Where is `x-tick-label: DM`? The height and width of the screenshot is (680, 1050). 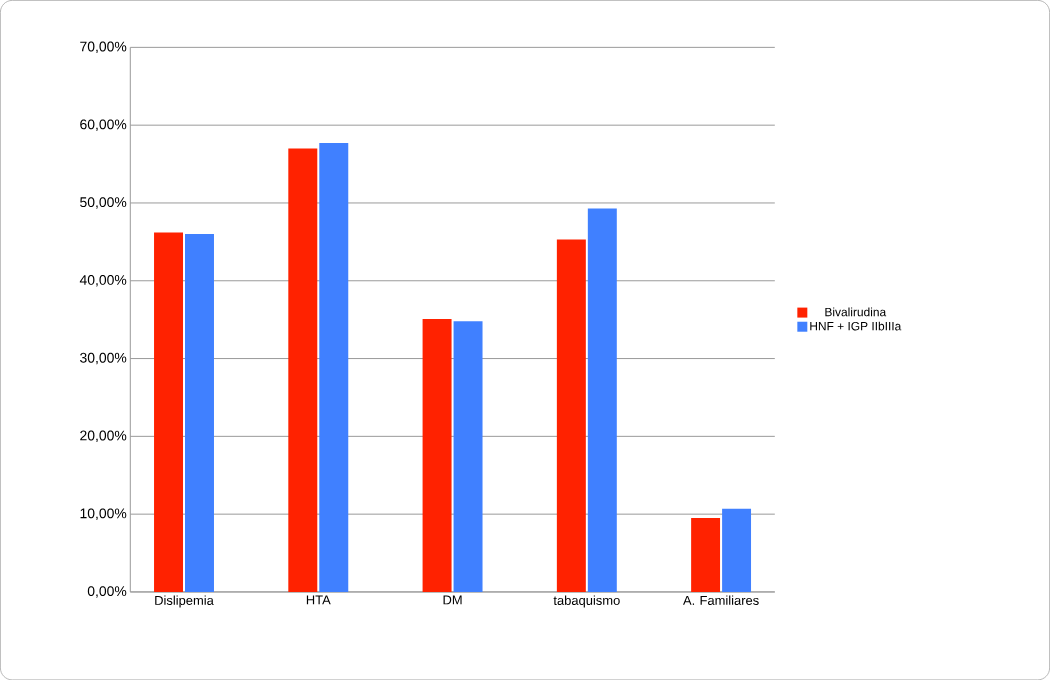 x-tick-label: DM is located at coordinates (452, 600).